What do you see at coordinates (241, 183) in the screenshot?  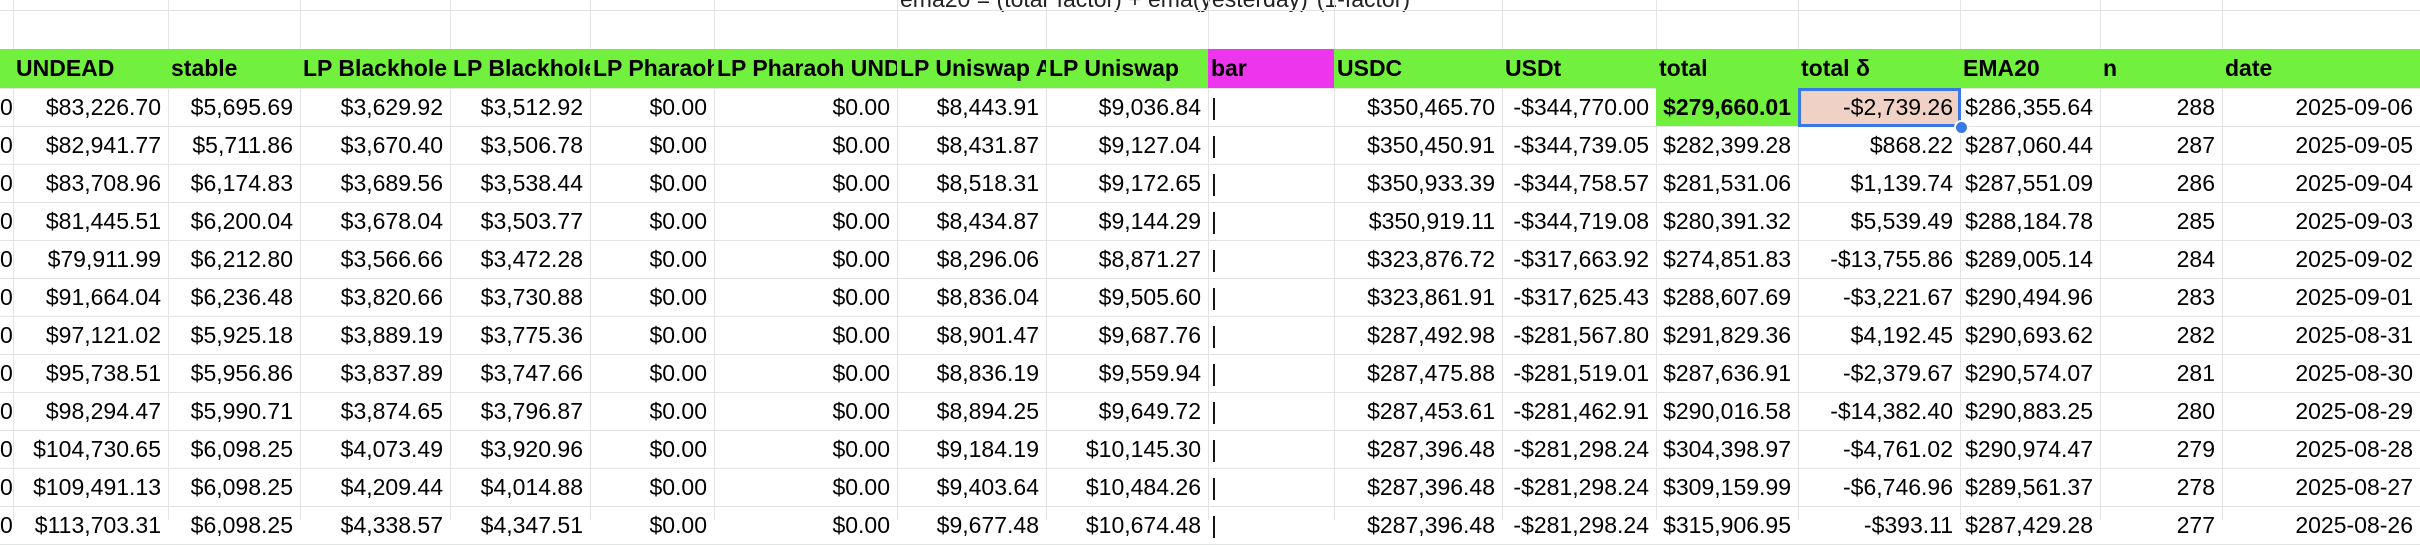 I see `table-cell: $6,174.83` at bounding box center [241, 183].